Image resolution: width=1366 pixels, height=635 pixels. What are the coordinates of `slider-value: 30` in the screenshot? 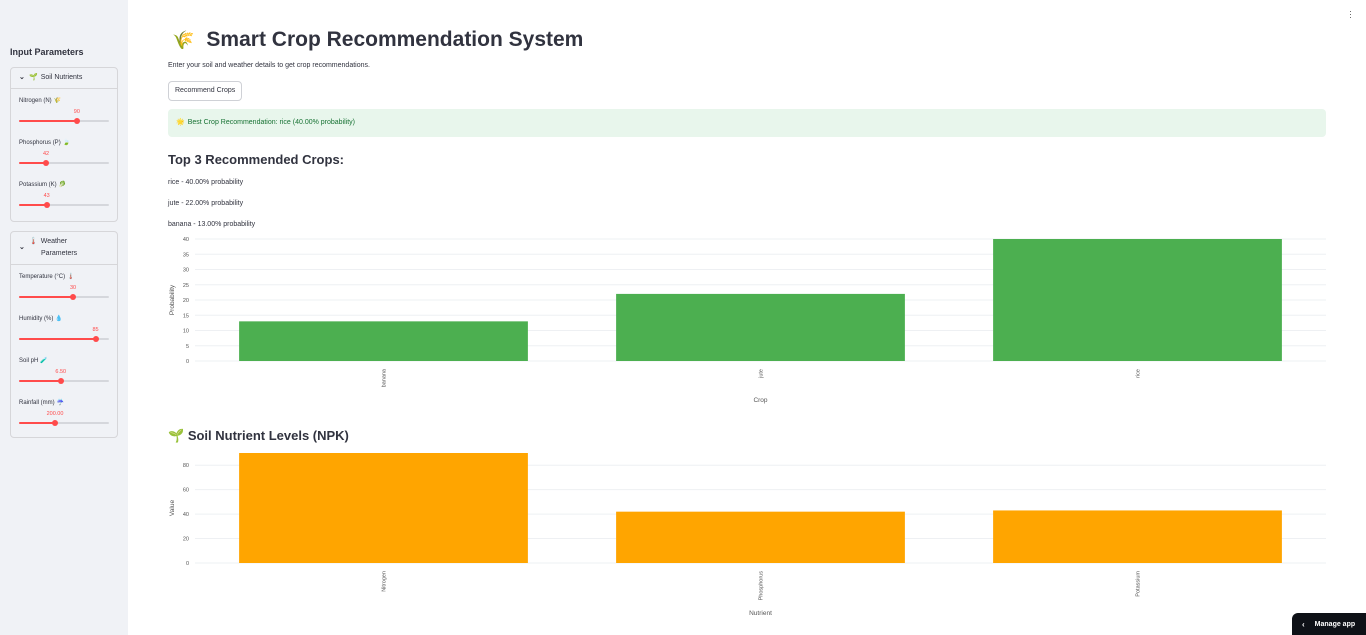 It's located at (73, 288).